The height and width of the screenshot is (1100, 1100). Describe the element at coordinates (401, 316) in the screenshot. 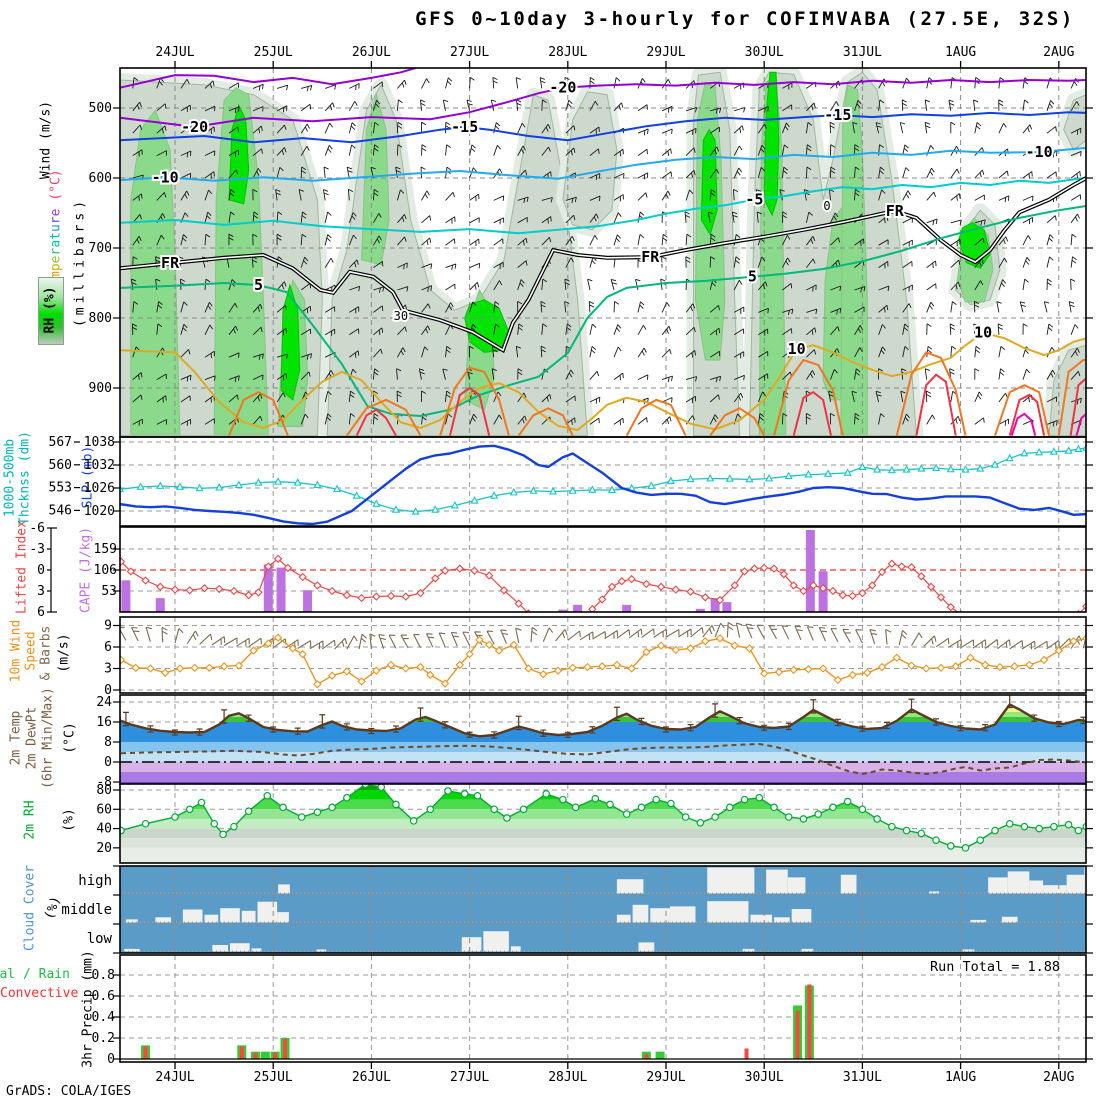

I see `svg-text: 30` at that location.